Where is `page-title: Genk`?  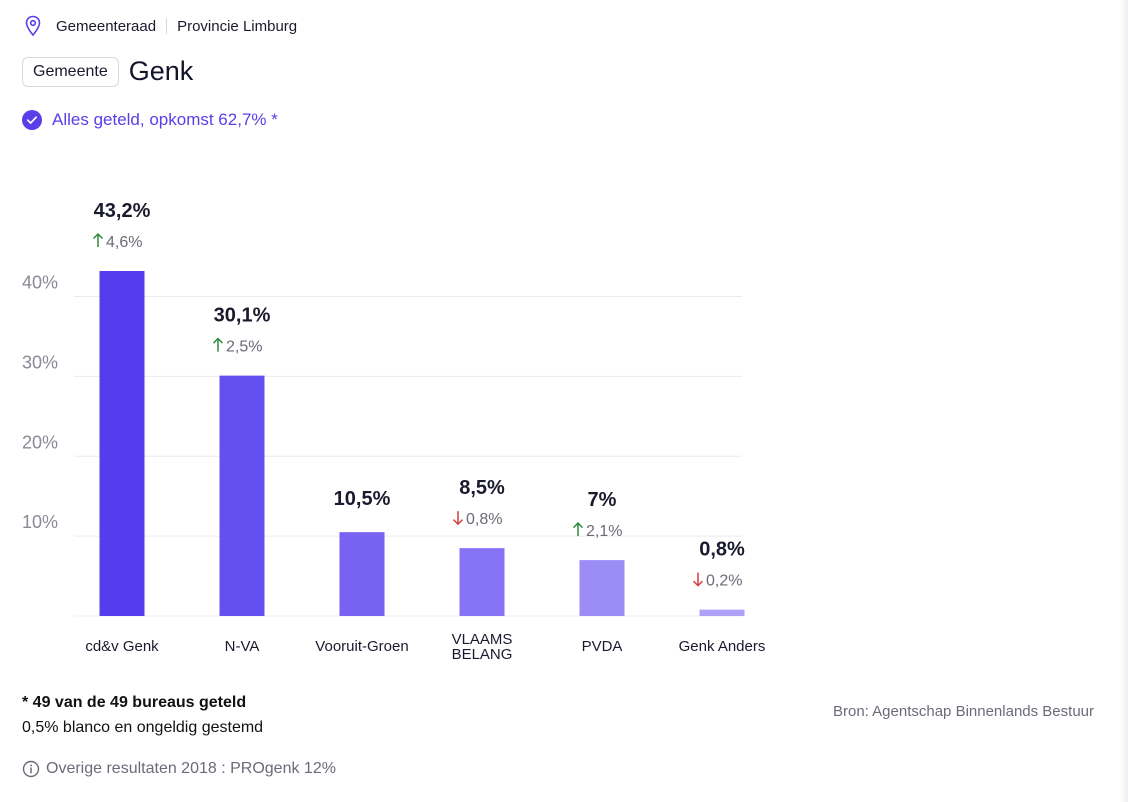 page-title: Genk is located at coordinates (161, 71).